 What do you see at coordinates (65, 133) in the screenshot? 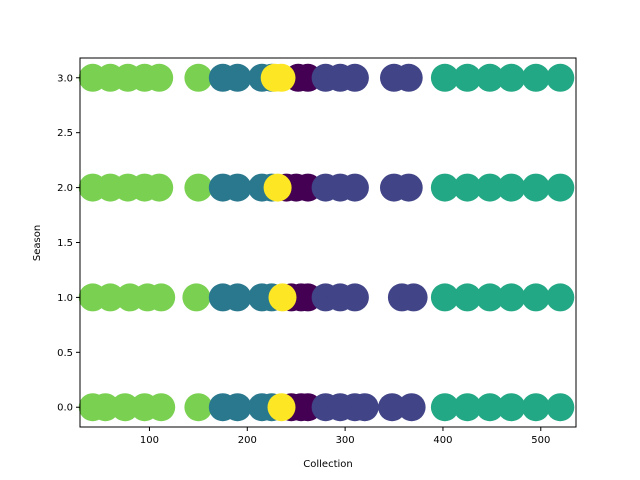
I see `y-tick-label: 2.5` at bounding box center [65, 133].